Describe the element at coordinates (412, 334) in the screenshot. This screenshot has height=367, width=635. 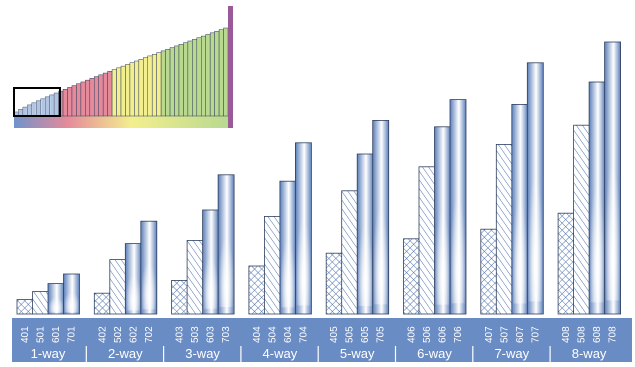
I see `bar-id-label: 406` at that location.